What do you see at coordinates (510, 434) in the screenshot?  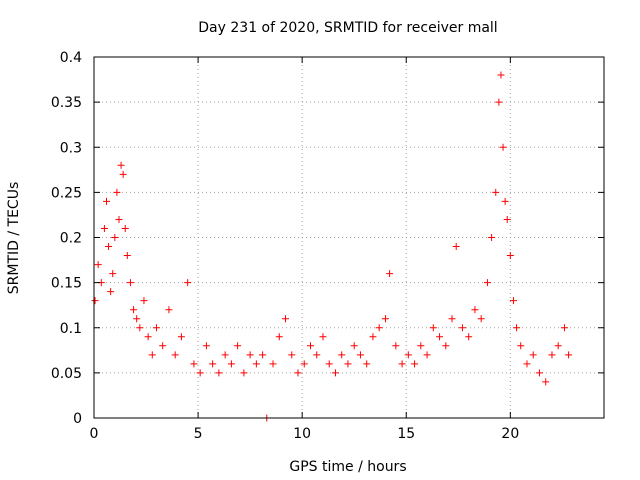 I see `x-tick-label: 20` at bounding box center [510, 434].